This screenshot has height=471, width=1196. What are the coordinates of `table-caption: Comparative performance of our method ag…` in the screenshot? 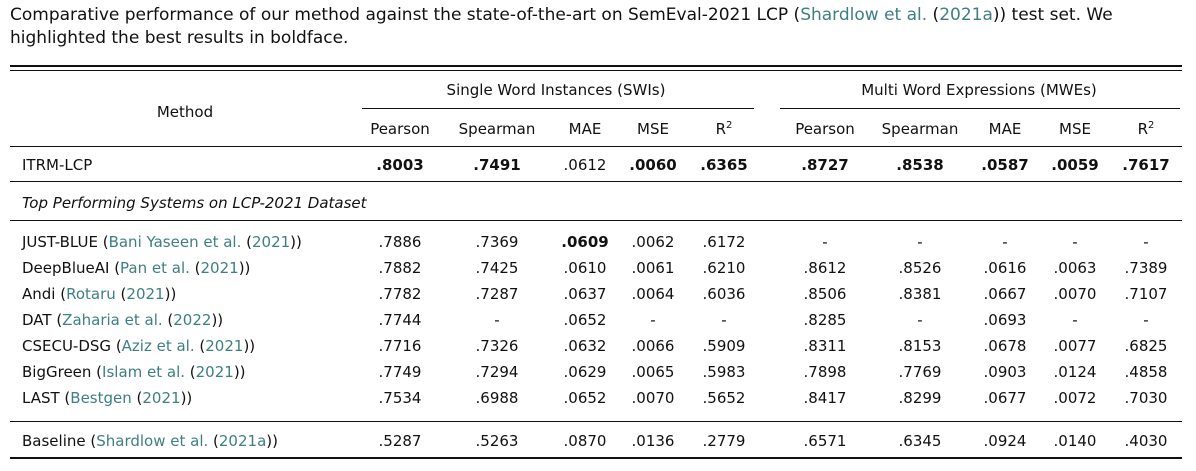 It's located at (598, 27).